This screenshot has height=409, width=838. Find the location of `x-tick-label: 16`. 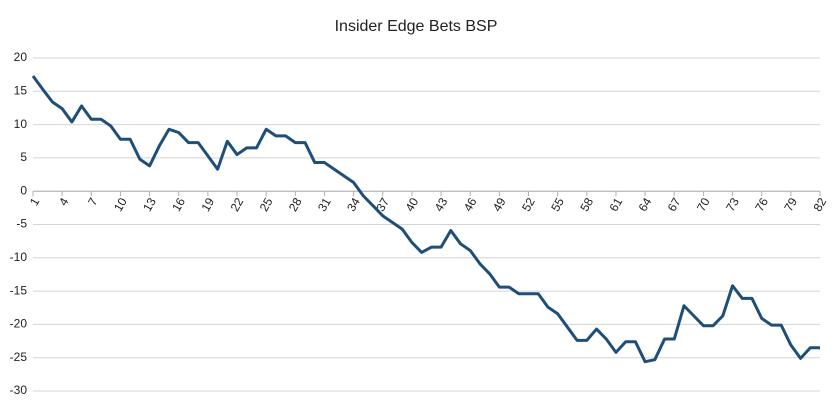

x-tick-label: 16 is located at coordinates (178, 204).